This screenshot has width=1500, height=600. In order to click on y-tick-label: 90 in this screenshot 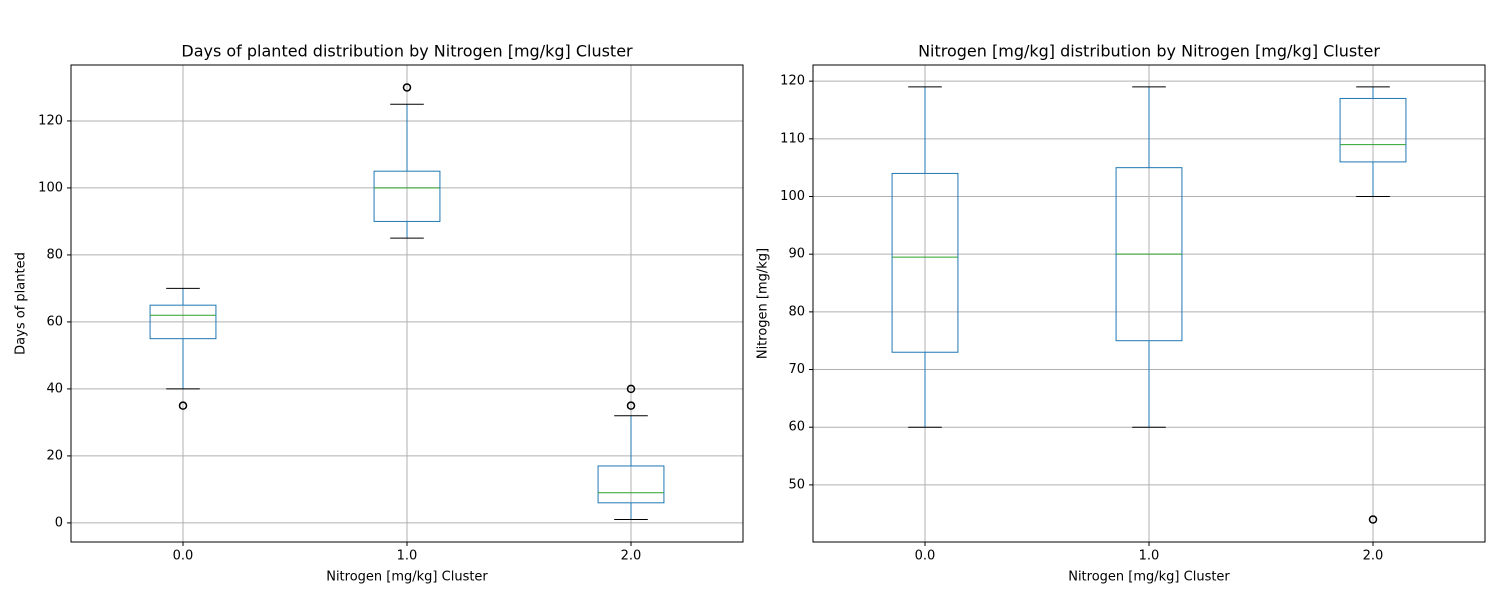, I will do `click(796, 254)`.